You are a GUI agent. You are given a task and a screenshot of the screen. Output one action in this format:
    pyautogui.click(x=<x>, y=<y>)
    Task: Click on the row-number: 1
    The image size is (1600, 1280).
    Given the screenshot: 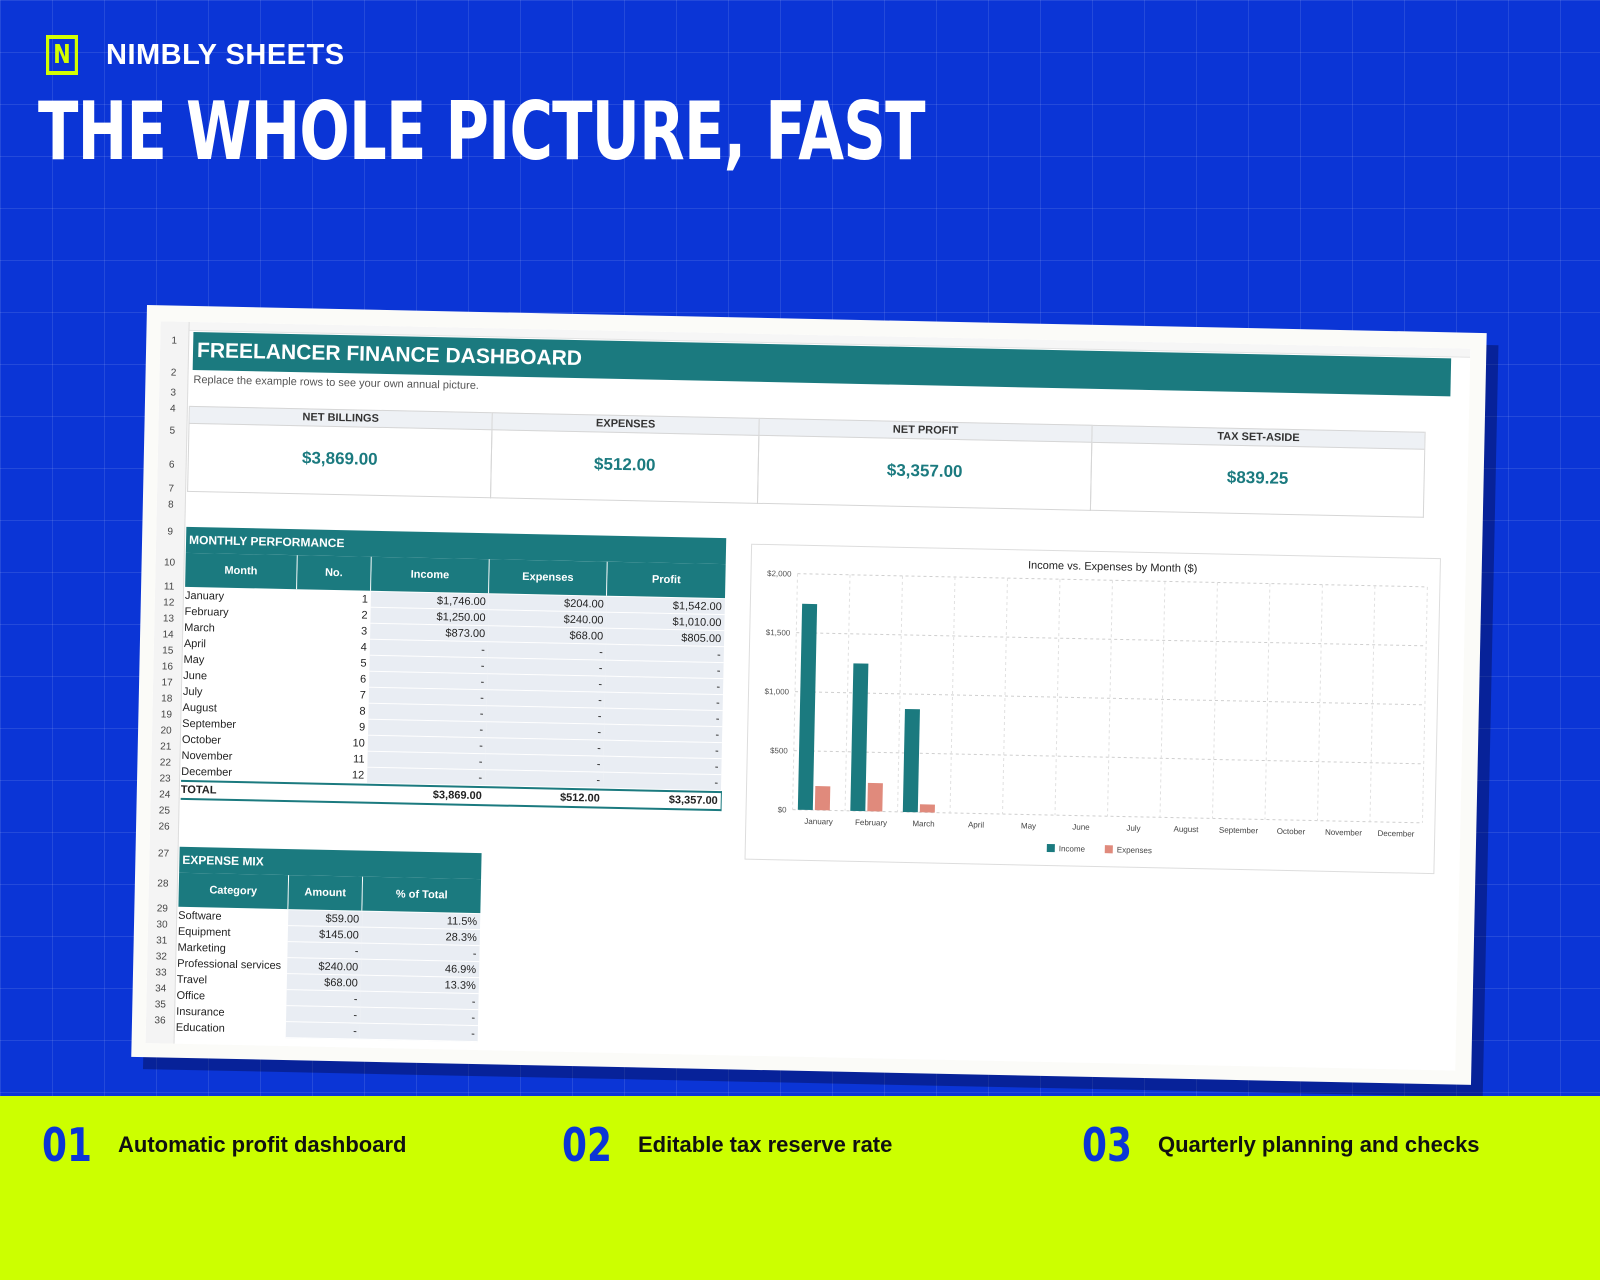 What is the action you would take?
    pyautogui.click(x=174, y=341)
    